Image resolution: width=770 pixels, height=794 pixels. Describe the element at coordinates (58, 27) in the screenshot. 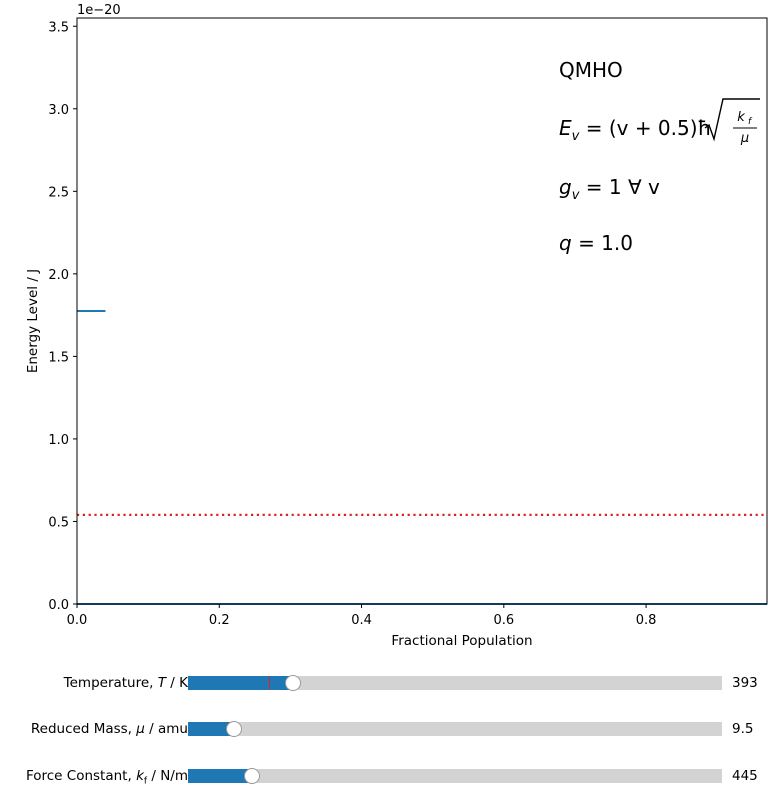

I see `y-tick-label: 3.5` at that location.